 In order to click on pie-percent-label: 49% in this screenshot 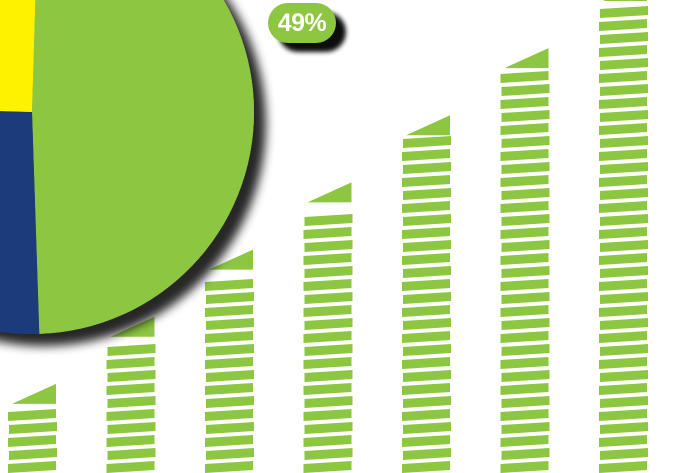, I will do `click(302, 23)`.